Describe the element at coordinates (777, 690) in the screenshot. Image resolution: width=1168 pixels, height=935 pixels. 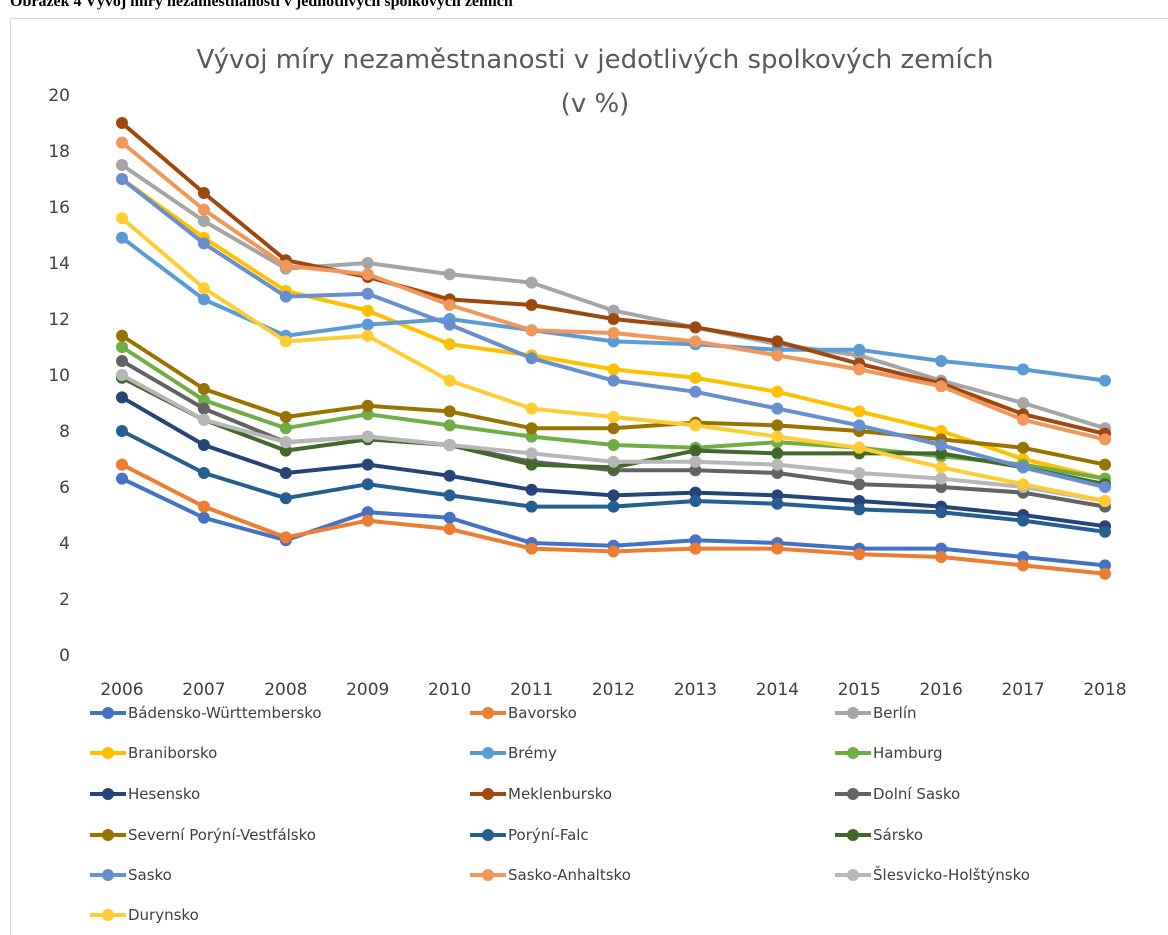
I see `x-tick-label: 2014` at that location.